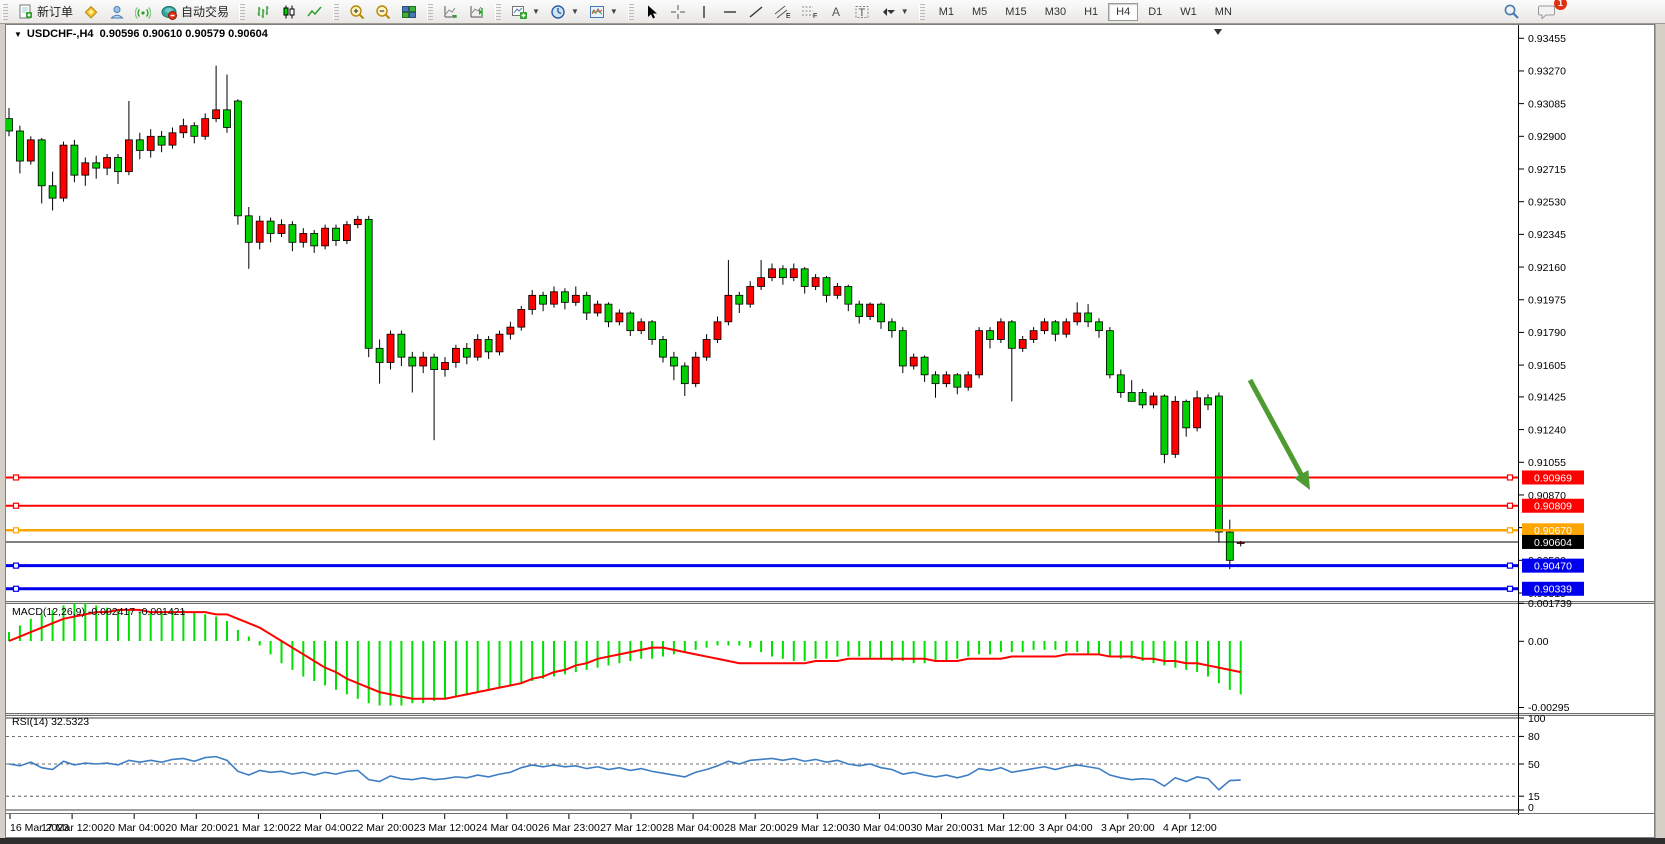 The image size is (1665, 844). What do you see at coordinates (795, 477) in the screenshot?
I see `level-line-0.90969: 0.90969` at bounding box center [795, 477].